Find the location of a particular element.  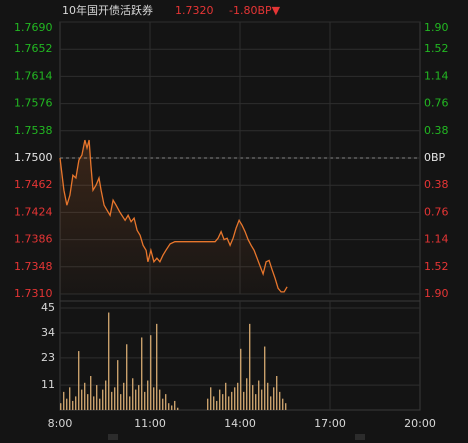

y-tick-label: 1.7500 is located at coordinates (33, 157).